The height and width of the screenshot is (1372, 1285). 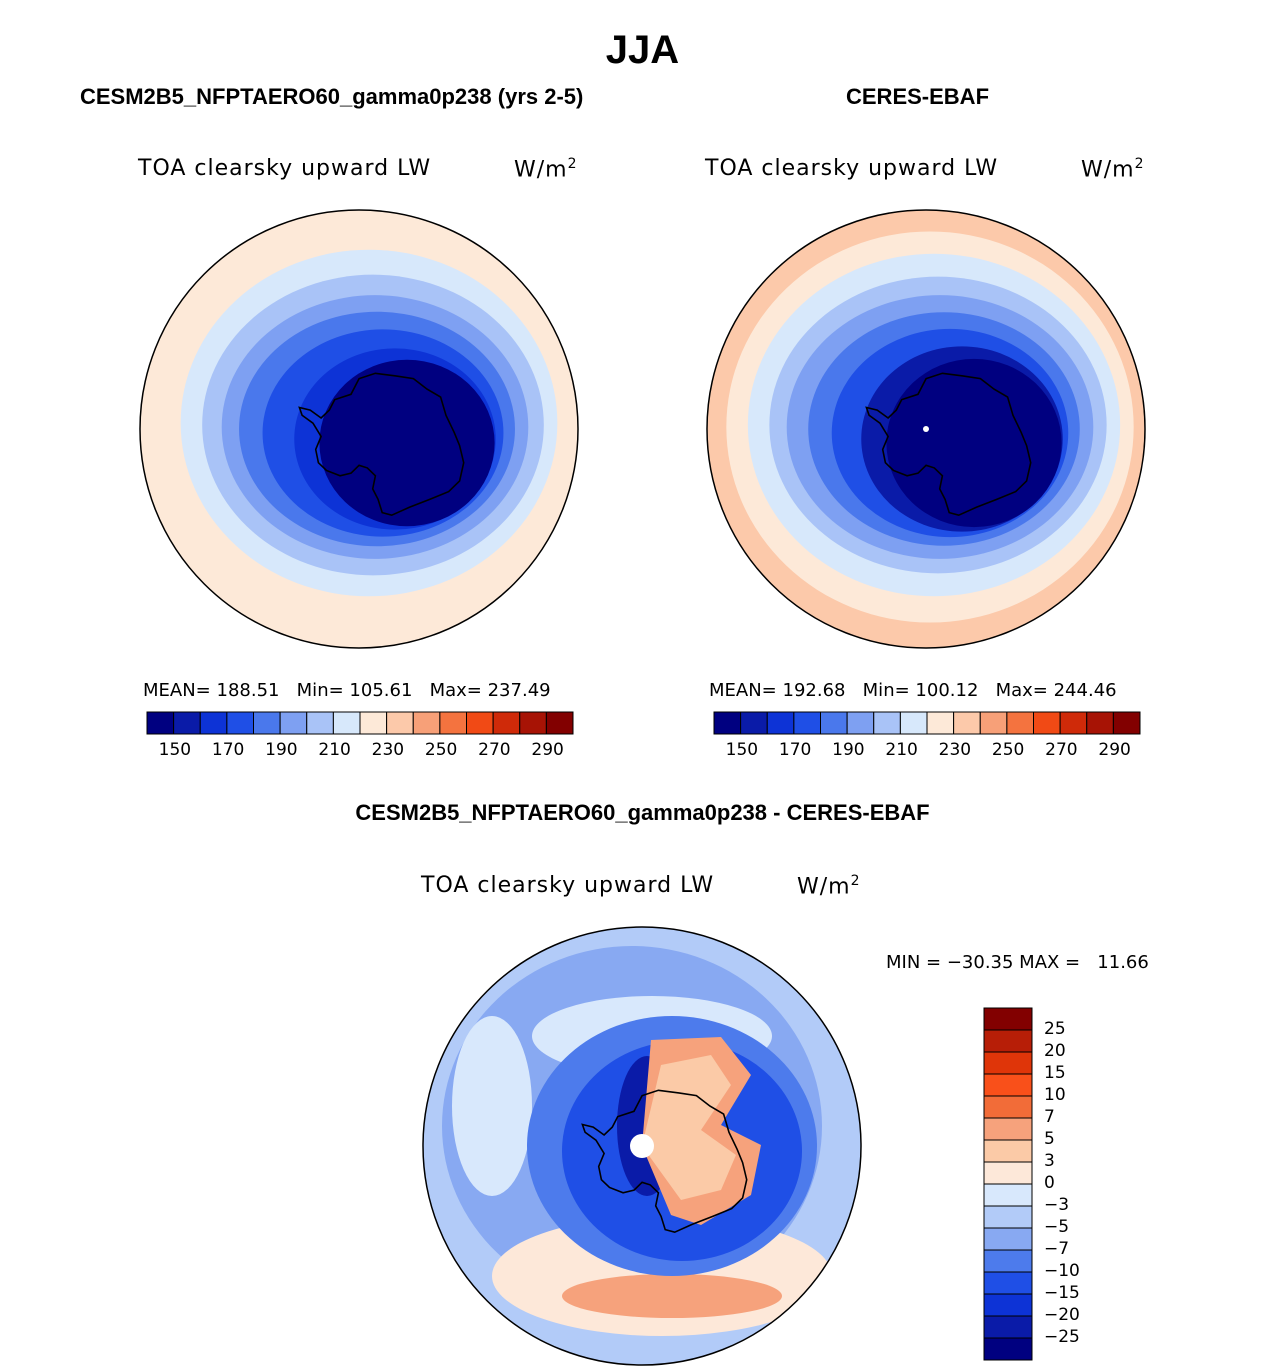 What do you see at coordinates (228, 750) in the screenshot?
I see `left-colorbar-tick-label: 170` at bounding box center [228, 750].